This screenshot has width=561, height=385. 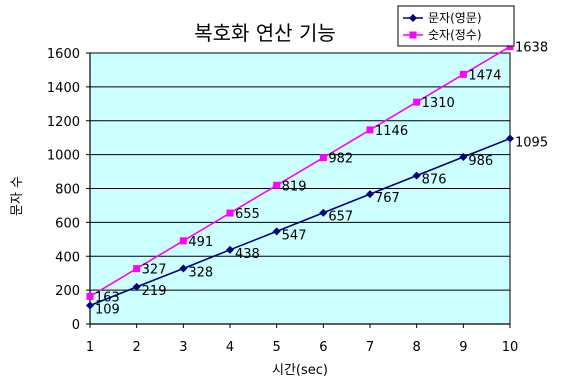 What do you see at coordinates (387, 198) in the screenshot?
I see `data-label: 767` at bounding box center [387, 198].